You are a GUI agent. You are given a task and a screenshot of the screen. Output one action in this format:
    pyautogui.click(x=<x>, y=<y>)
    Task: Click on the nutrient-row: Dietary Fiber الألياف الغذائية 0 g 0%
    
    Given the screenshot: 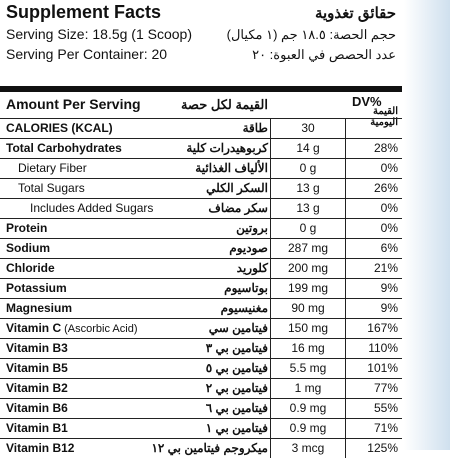 What is the action you would take?
    pyautogui.click(x=201, y=168)
    